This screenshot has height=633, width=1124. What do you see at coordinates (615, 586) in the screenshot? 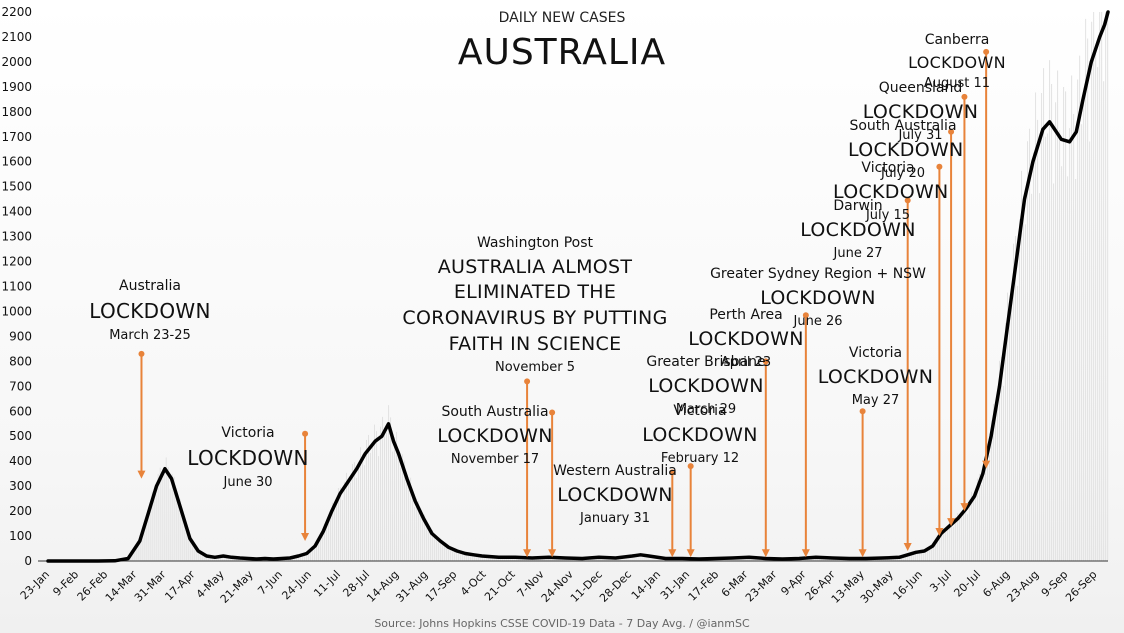
I see `x-tick-label: 28-Dec` at bounding box center [615, 586].